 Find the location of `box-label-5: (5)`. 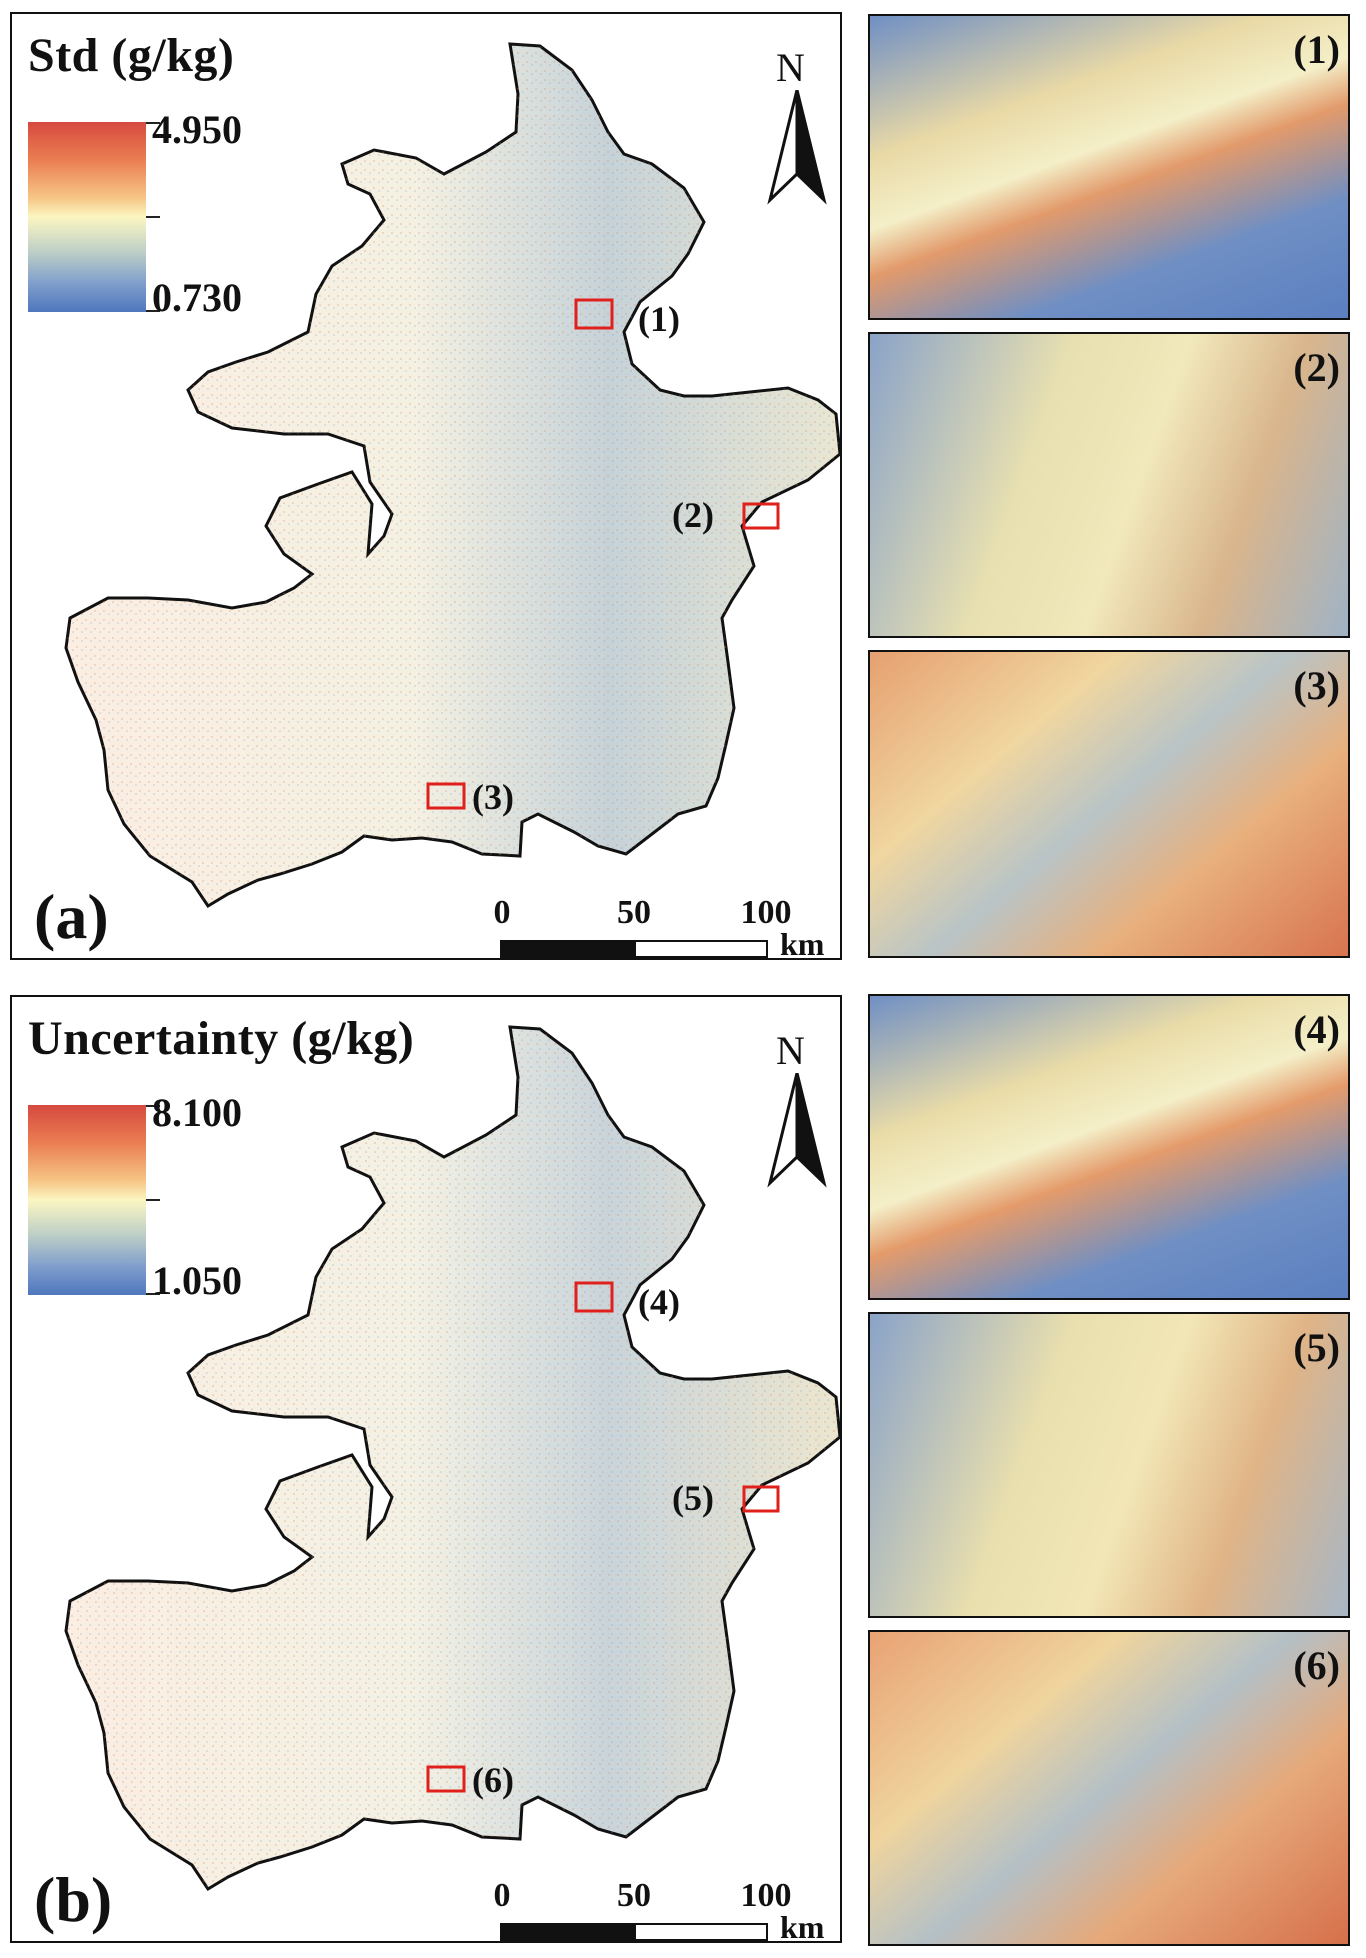

box-label-5: (5) is located at coordinates (693, 1498).